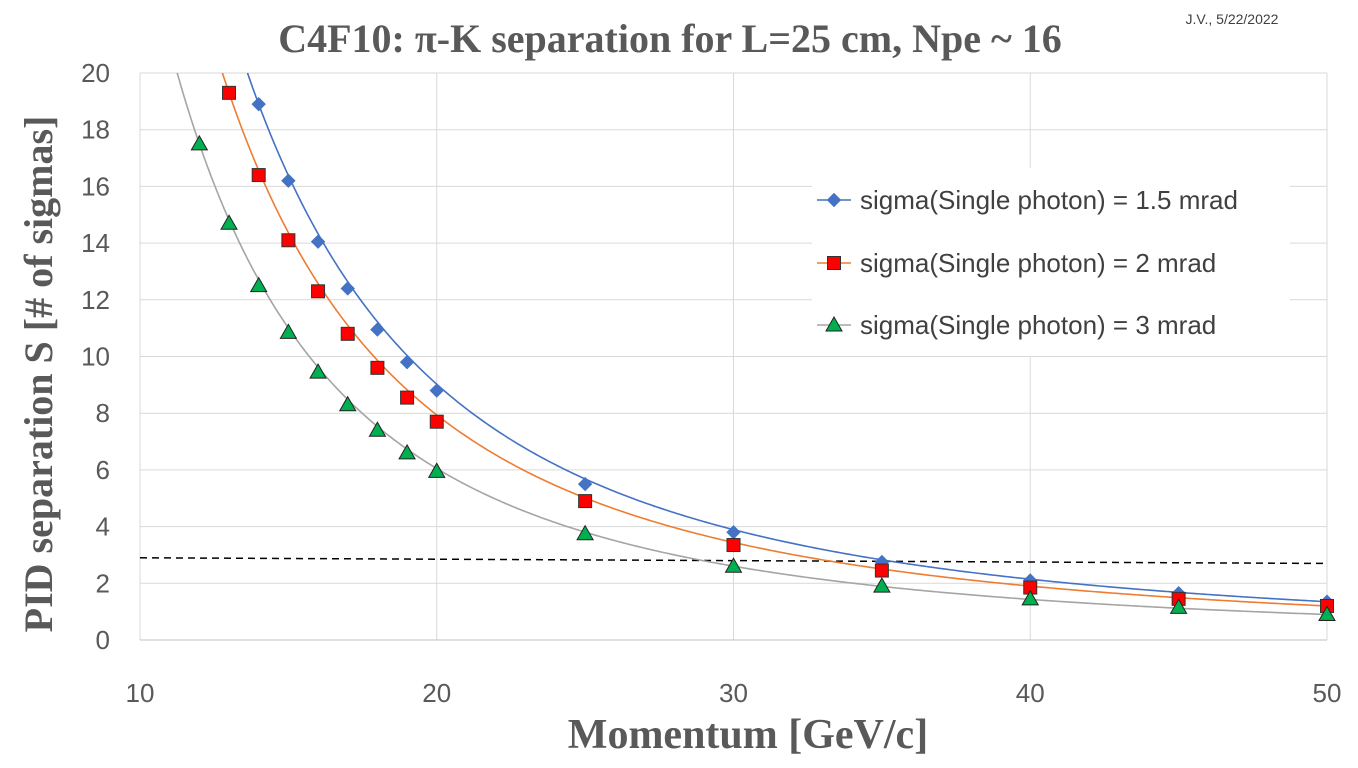  I want to click on legend-box, so click(1051, 262).